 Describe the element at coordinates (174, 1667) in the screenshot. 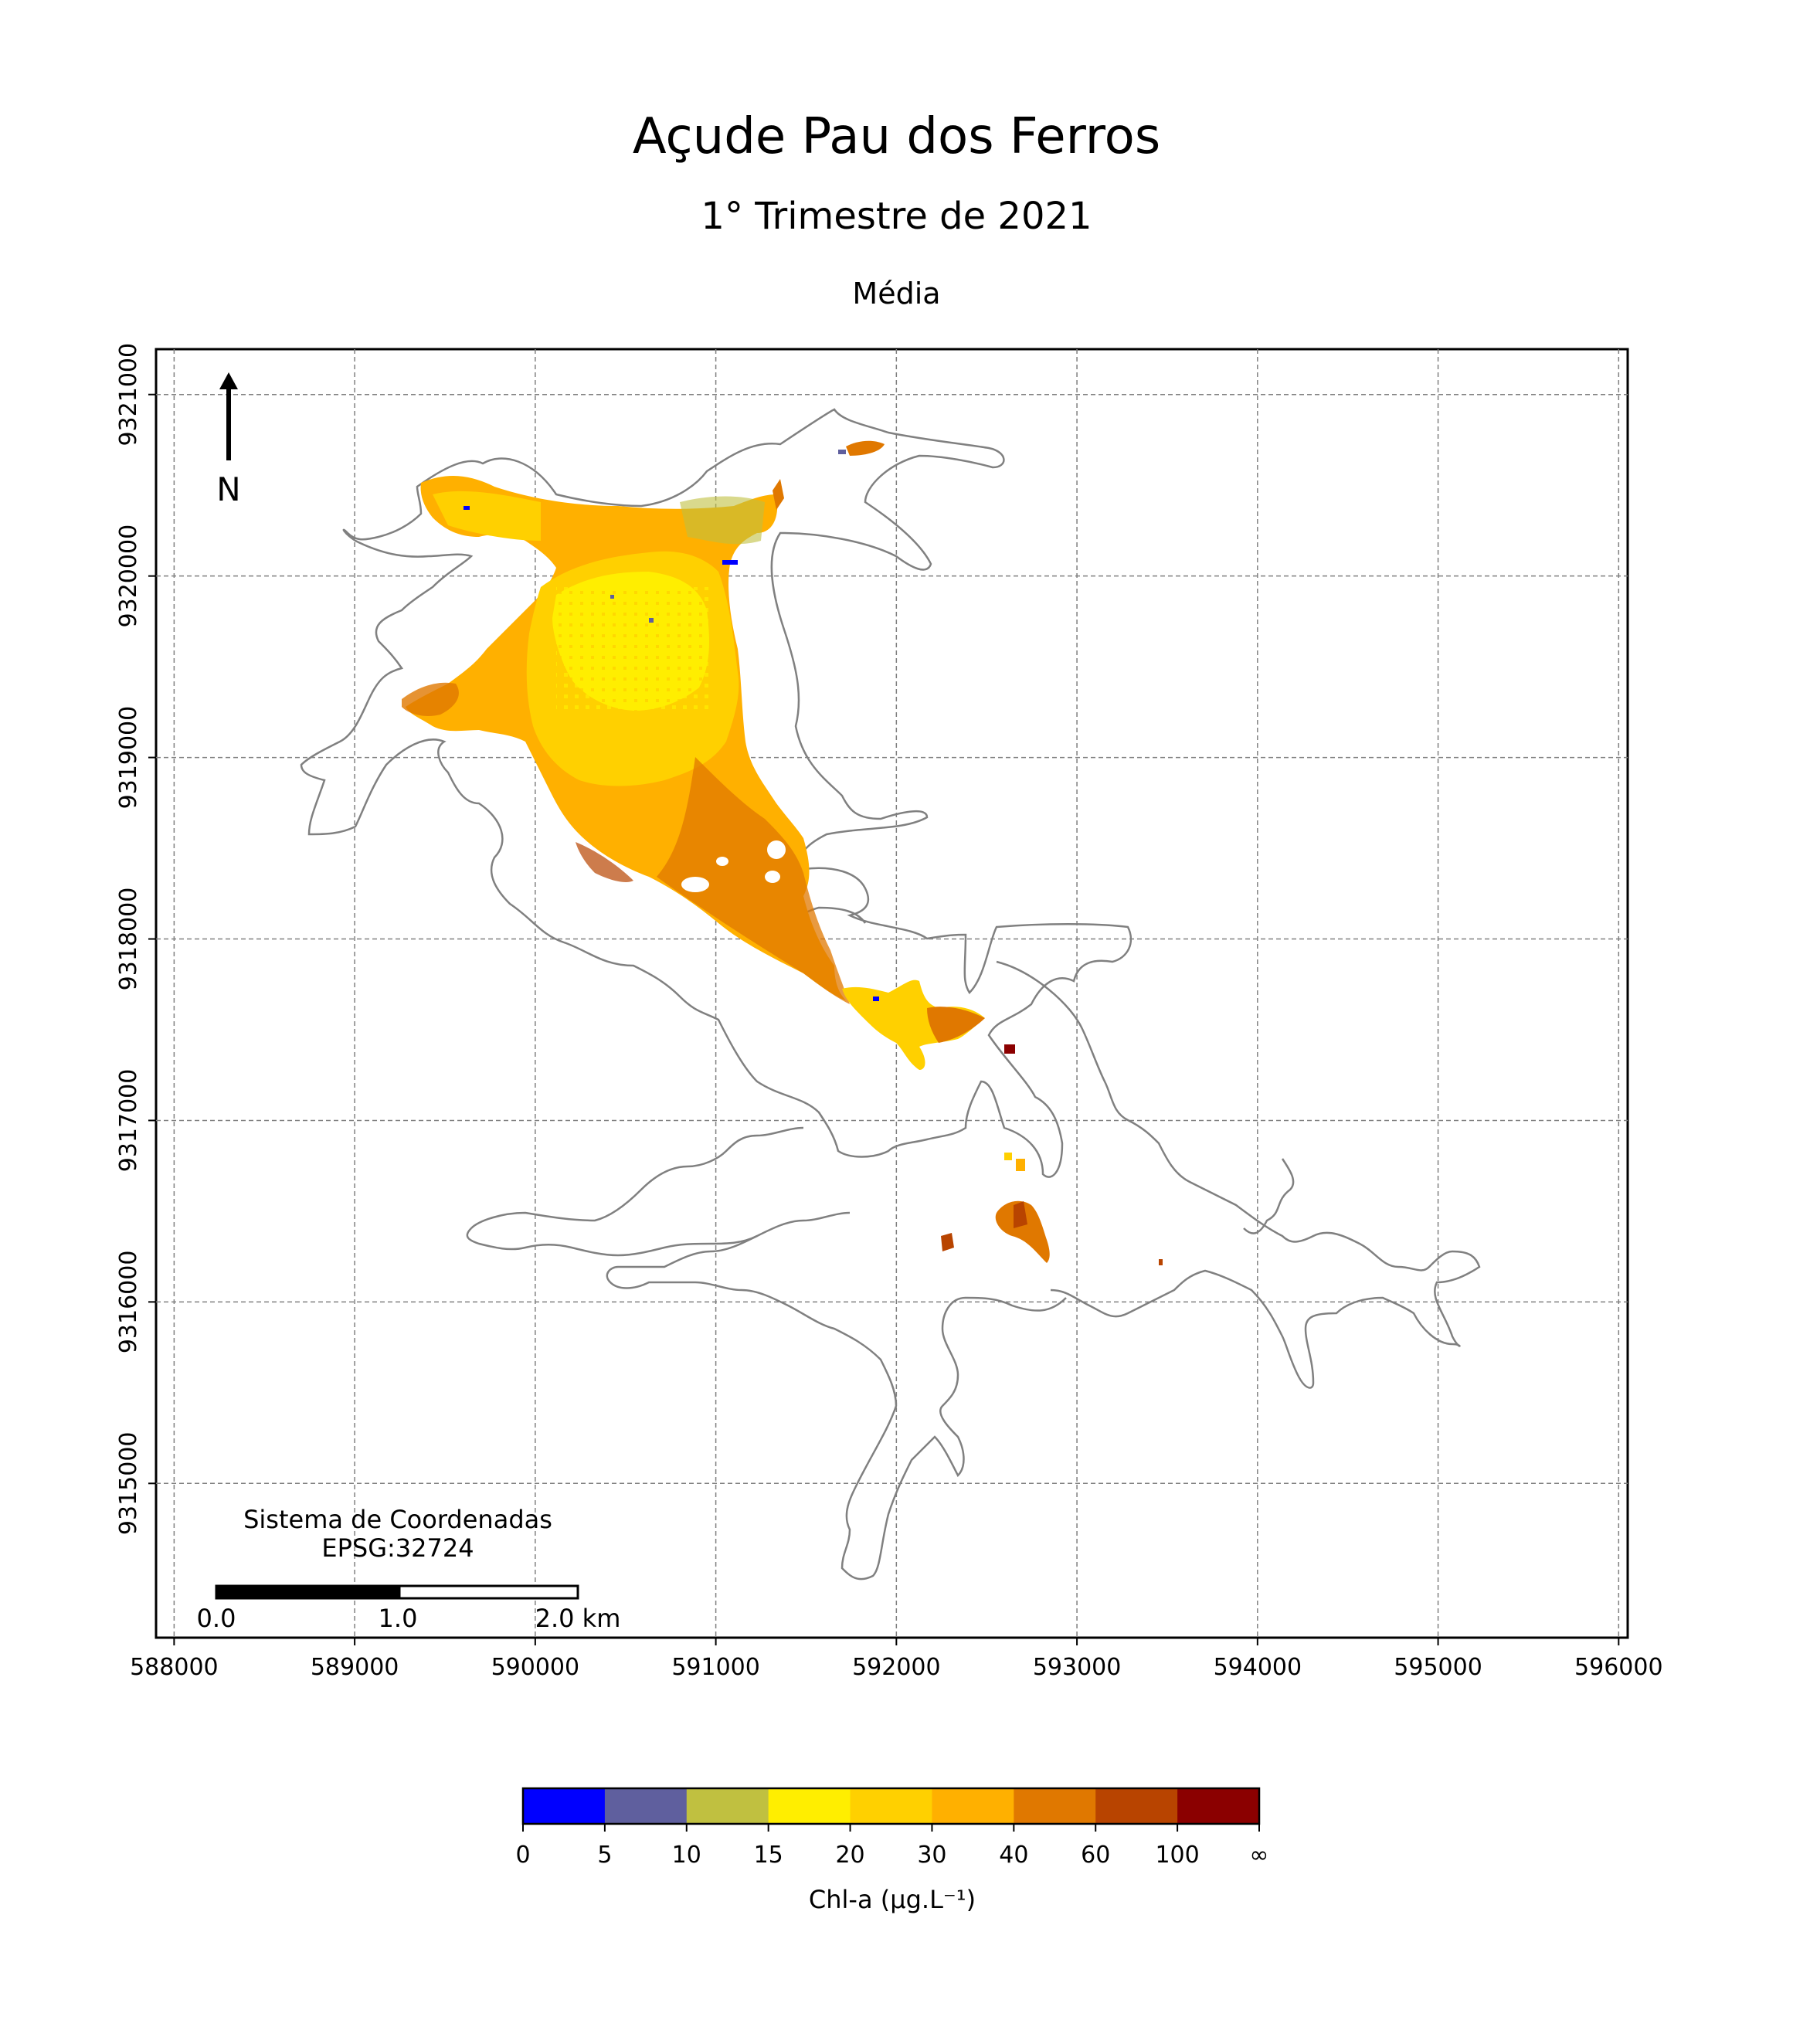

I see `x-tick-label: 588000` at that location.